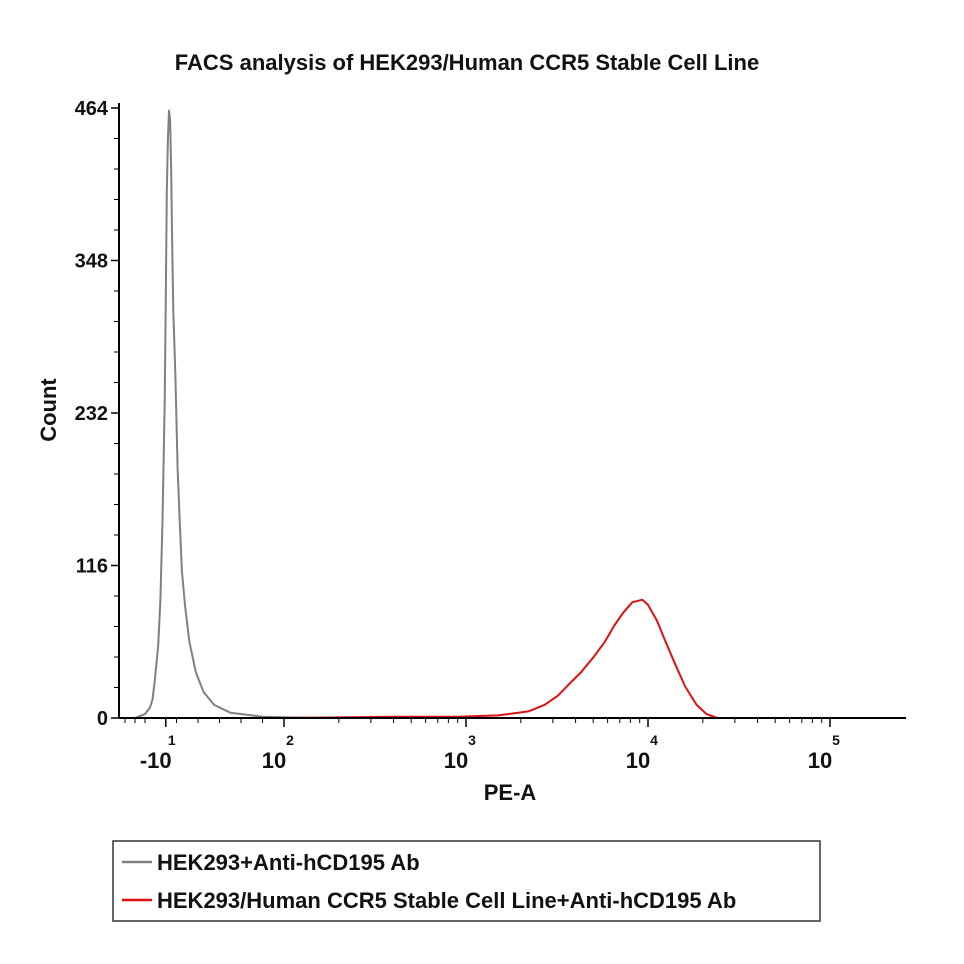 The height and width of the screenshot is (964, 964). I want to click on x-tick-exponent: 2, so click(290, 740).